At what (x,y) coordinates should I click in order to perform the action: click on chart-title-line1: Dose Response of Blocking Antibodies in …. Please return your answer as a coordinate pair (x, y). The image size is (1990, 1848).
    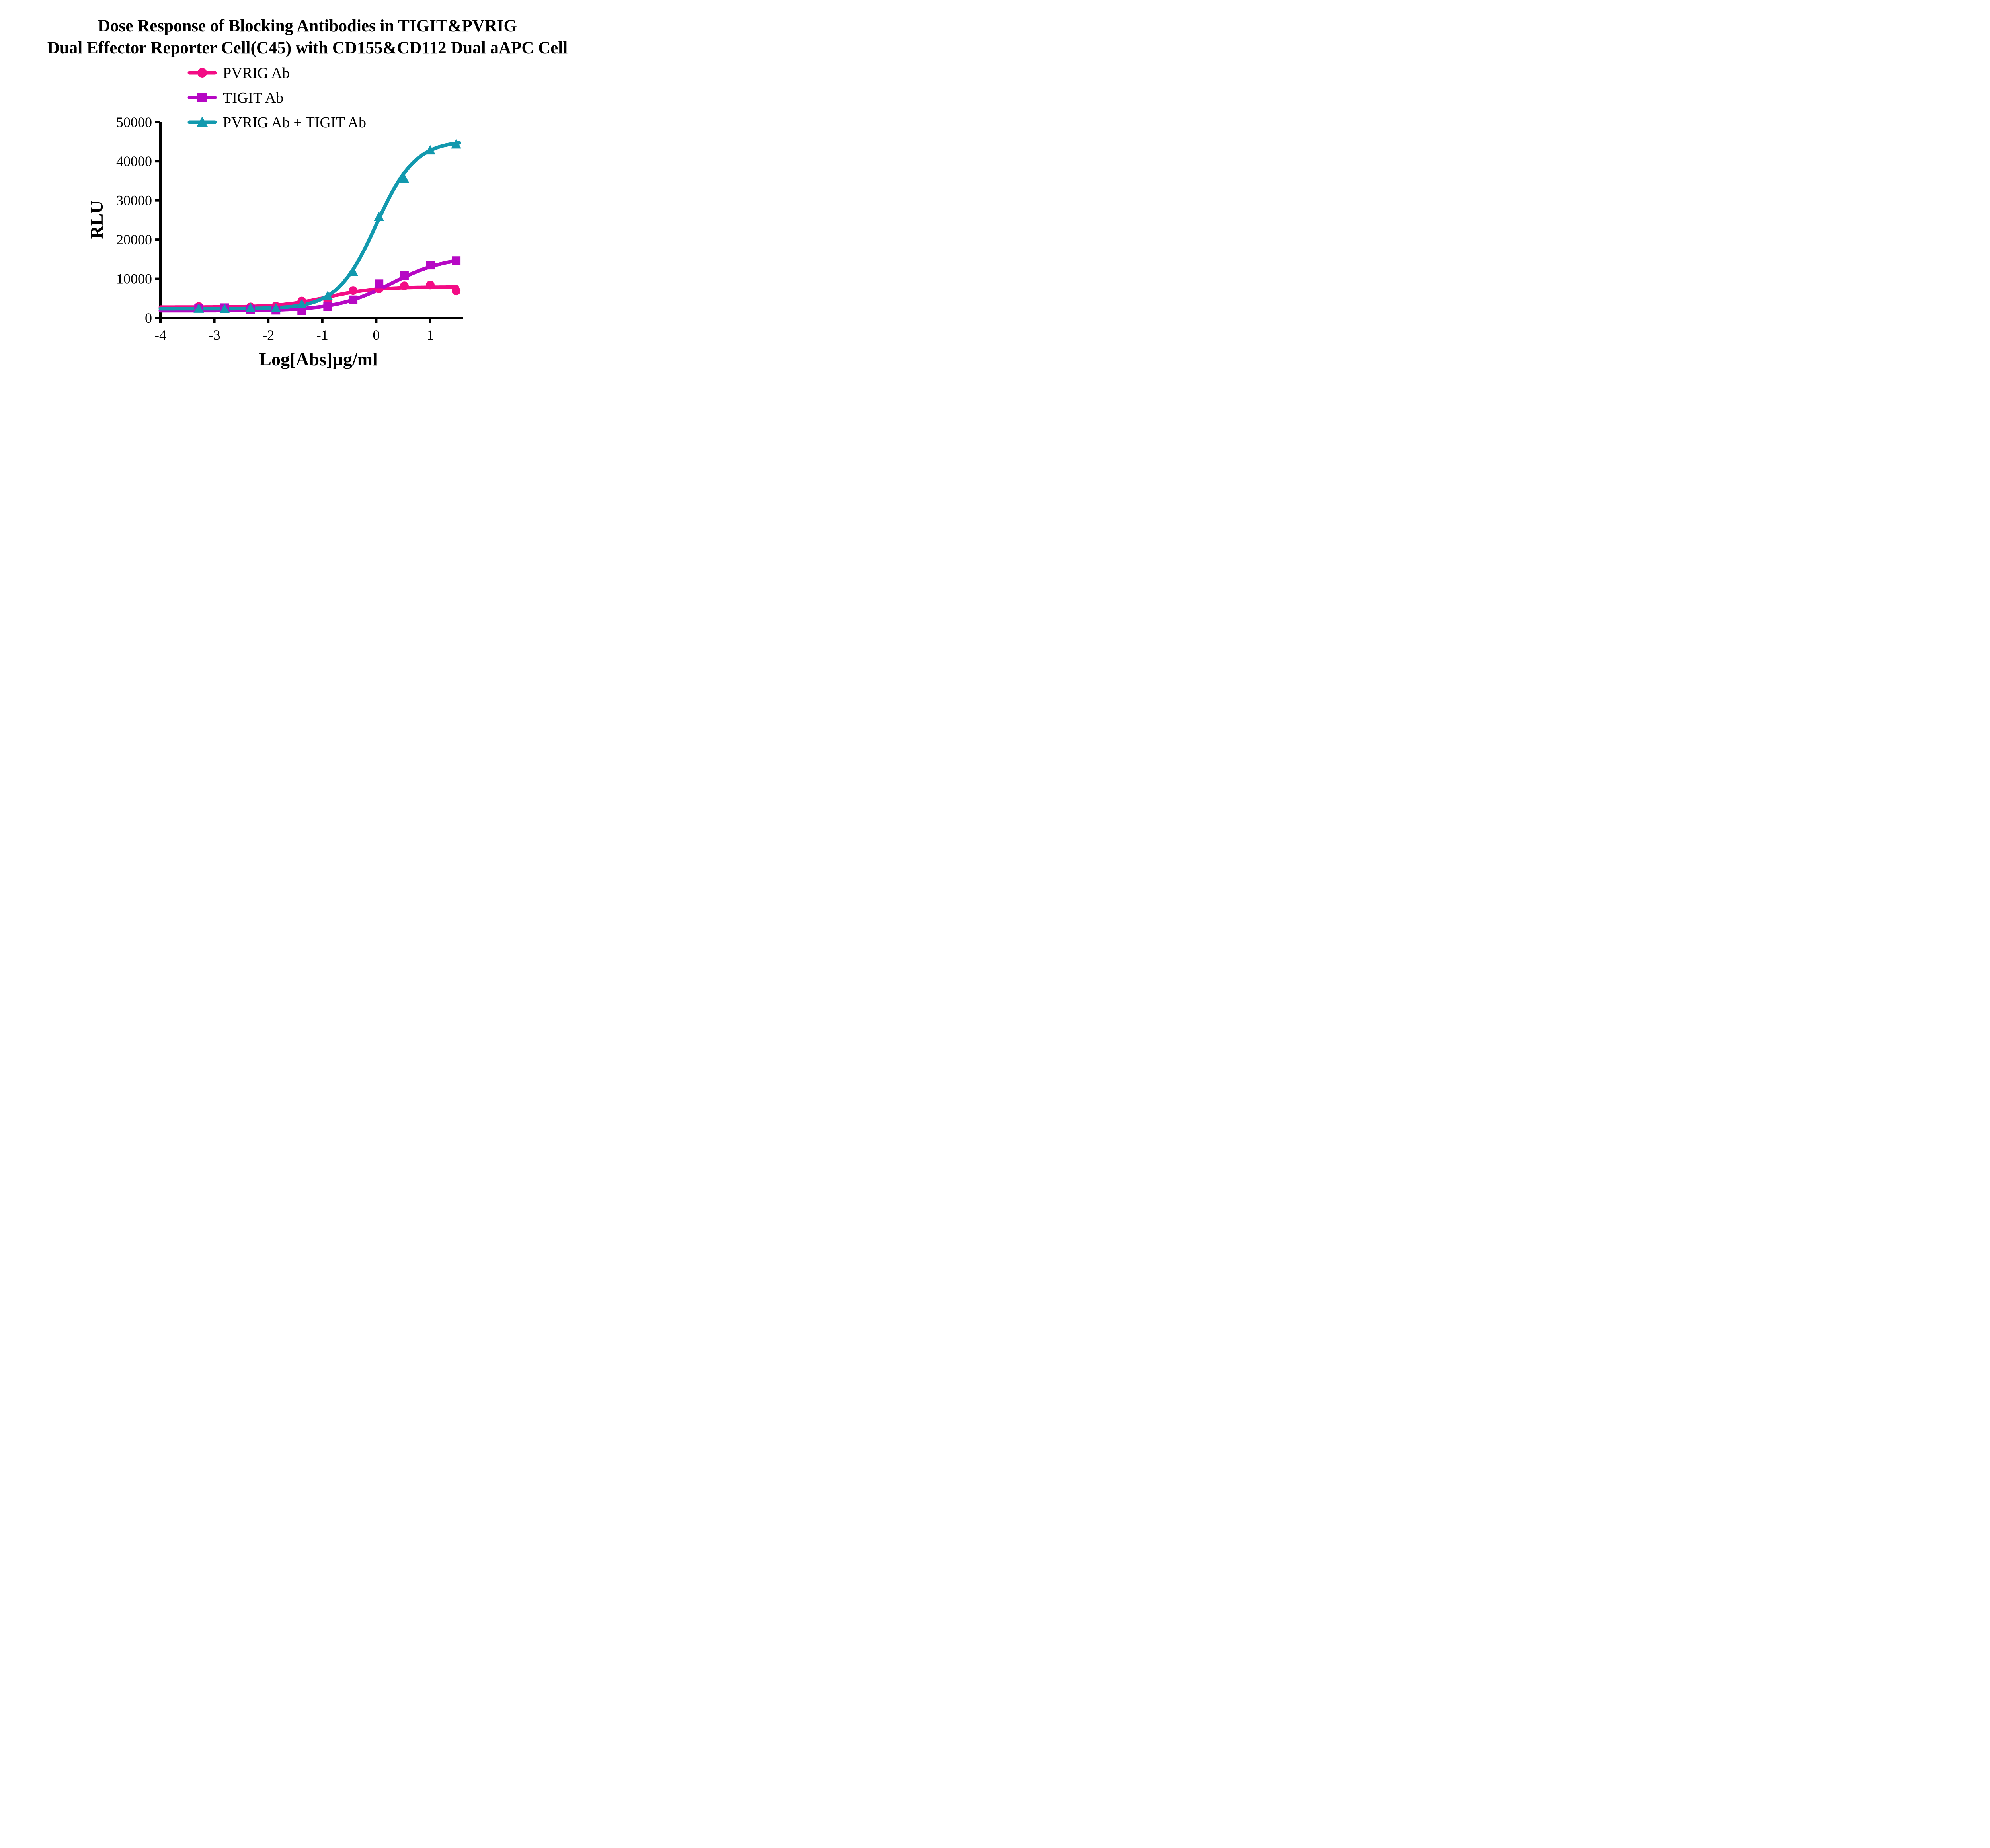
    Looking at the image, I should click on (308, 26).